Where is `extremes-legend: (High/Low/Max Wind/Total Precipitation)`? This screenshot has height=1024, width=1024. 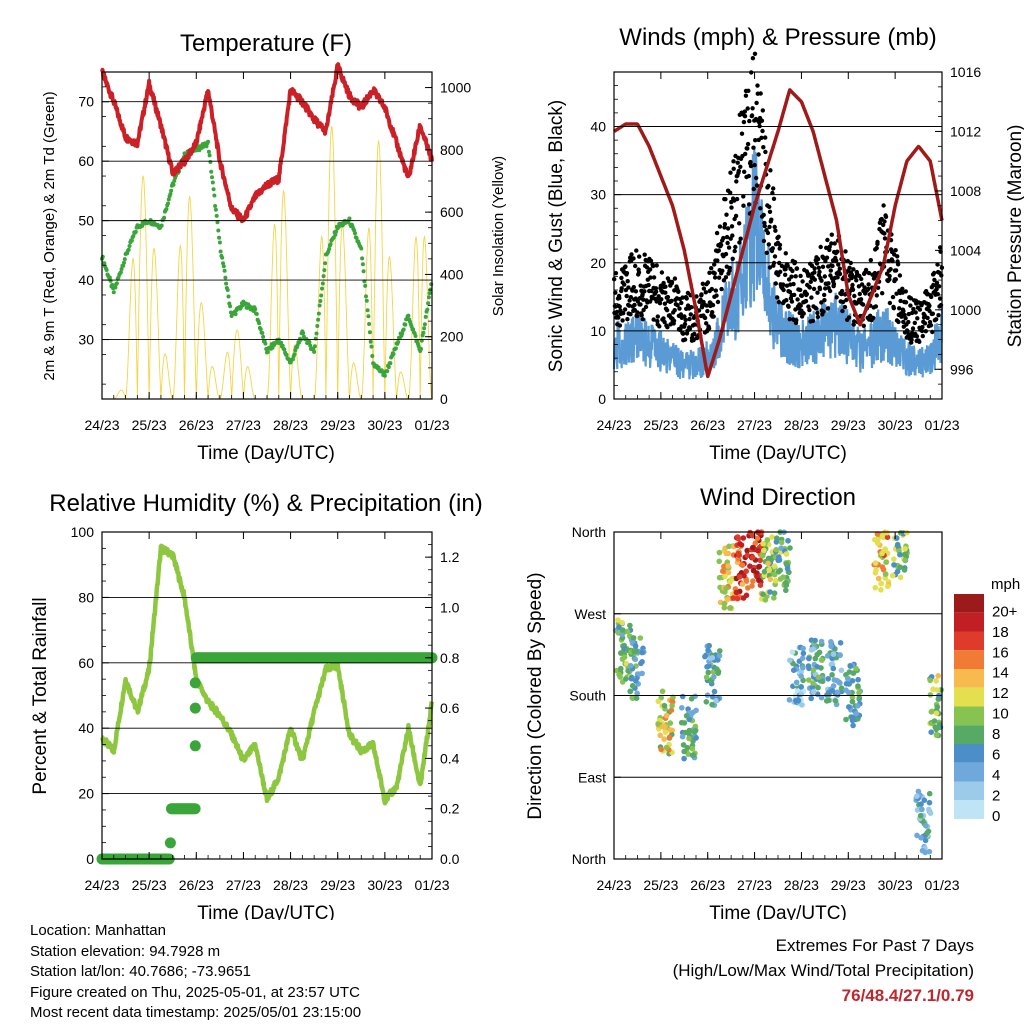
extremes-legend: (High/Low/Max Wind/Total Precipitation) is located at coordinates (823, 970).